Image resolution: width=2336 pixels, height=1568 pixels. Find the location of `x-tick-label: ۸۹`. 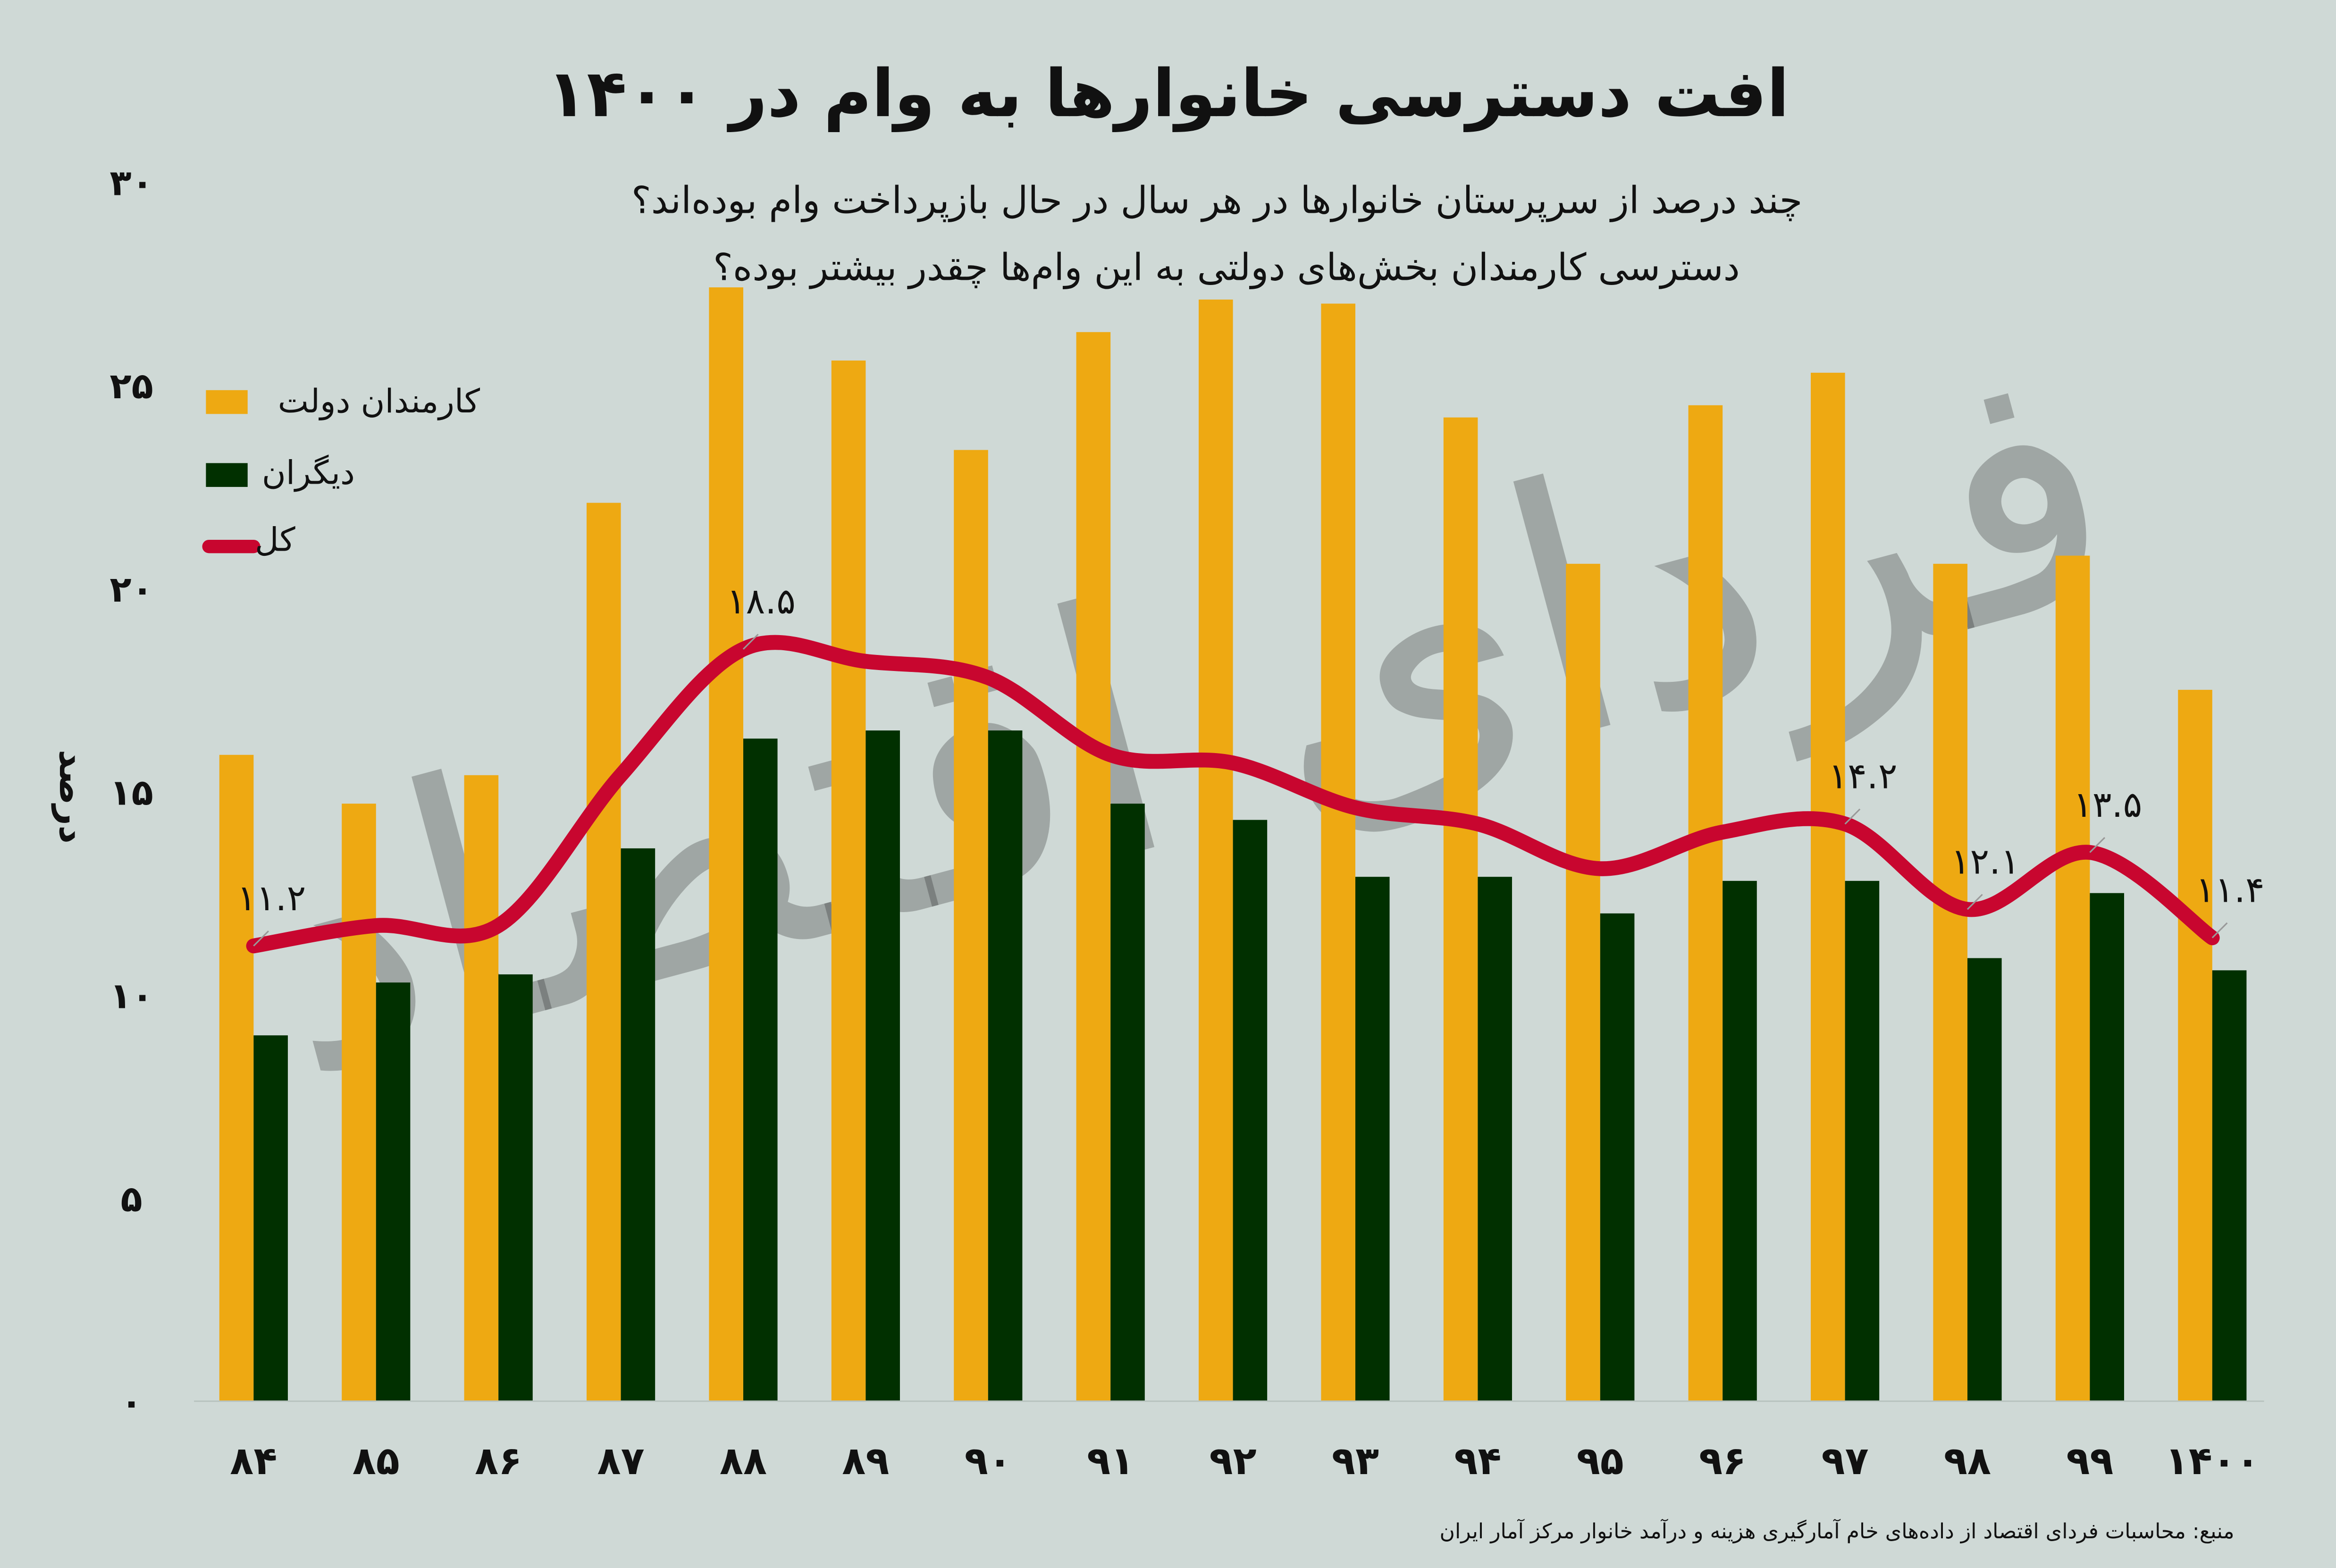

x-tick-label: ۸۹ is located at coordinates (866, 1461).